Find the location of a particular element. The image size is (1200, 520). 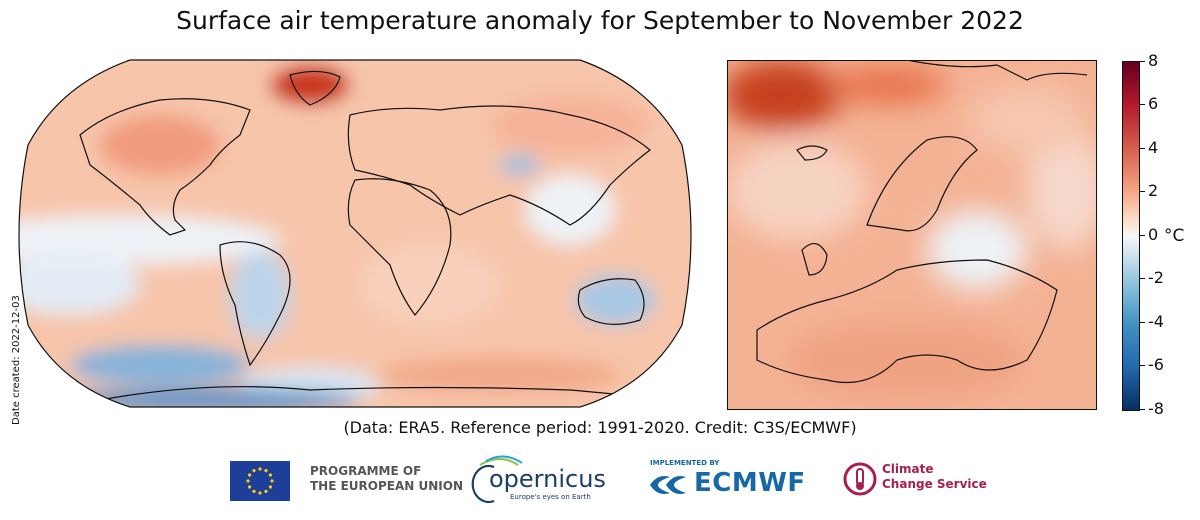

c3s-line-1: Climate is located at coordinates (908, 469).